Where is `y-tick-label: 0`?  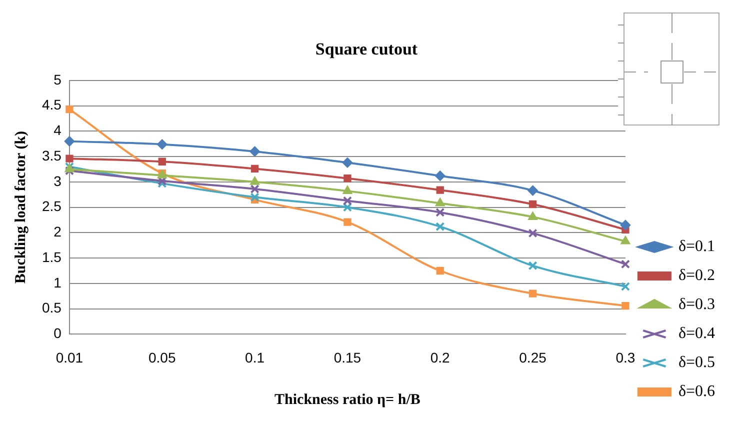 y-tick-label: 0 is located at coordinates (58, 333).